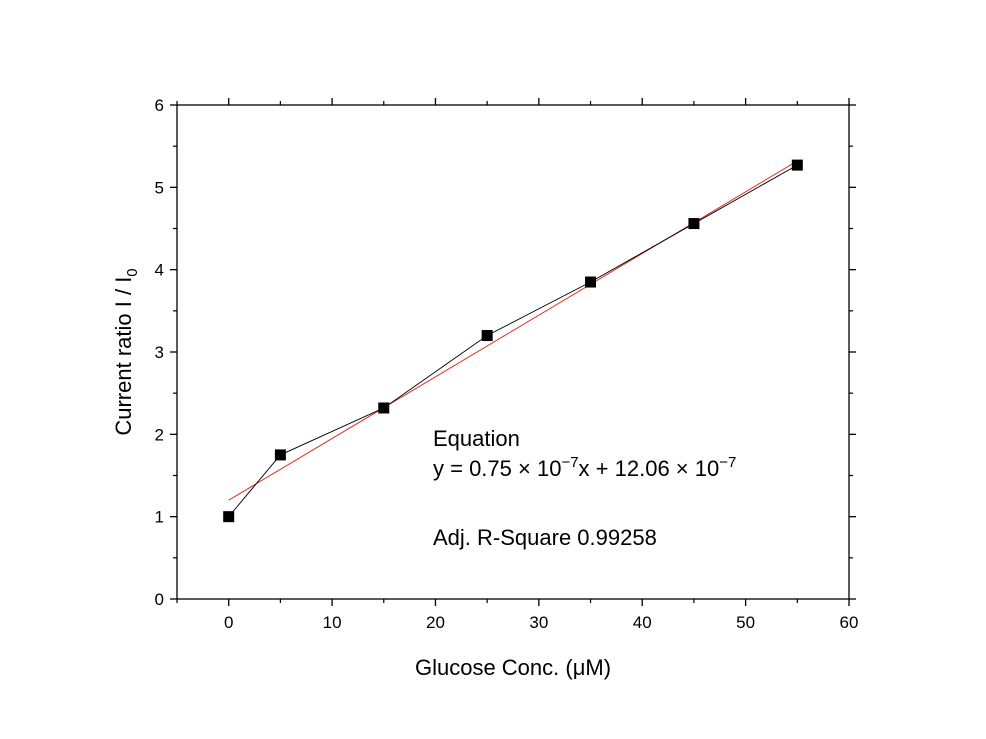 The image size is (986, 739). What do you see at coordinates (132, 272) in the screenshot?
I see `y-axis-title-subscript: 0` at bounding box center [132, 272].